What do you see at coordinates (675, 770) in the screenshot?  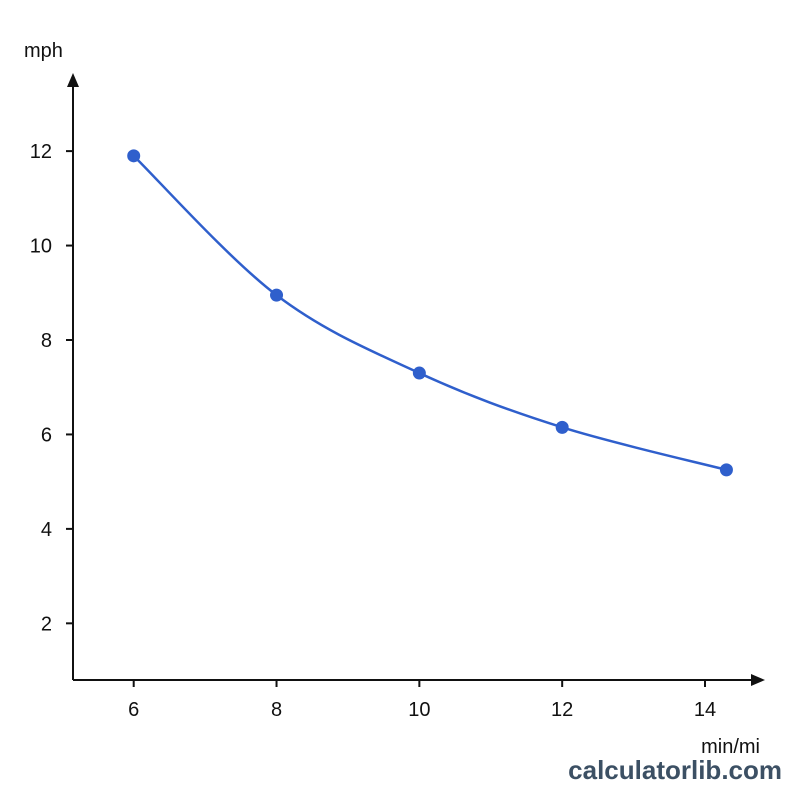 I see `watermark: calculatorlib.com` at bounding box center [675, 770].